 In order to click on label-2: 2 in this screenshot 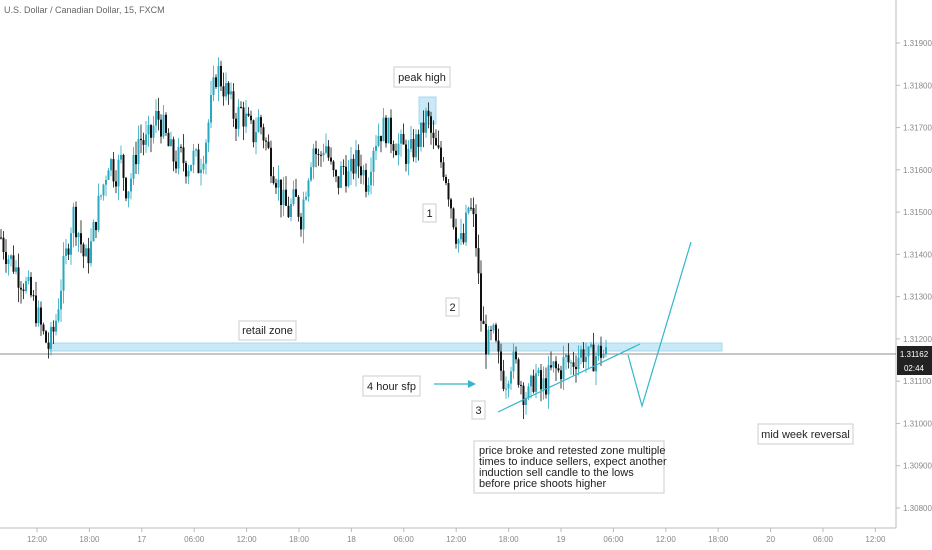, I will do `click(452, 307)`.